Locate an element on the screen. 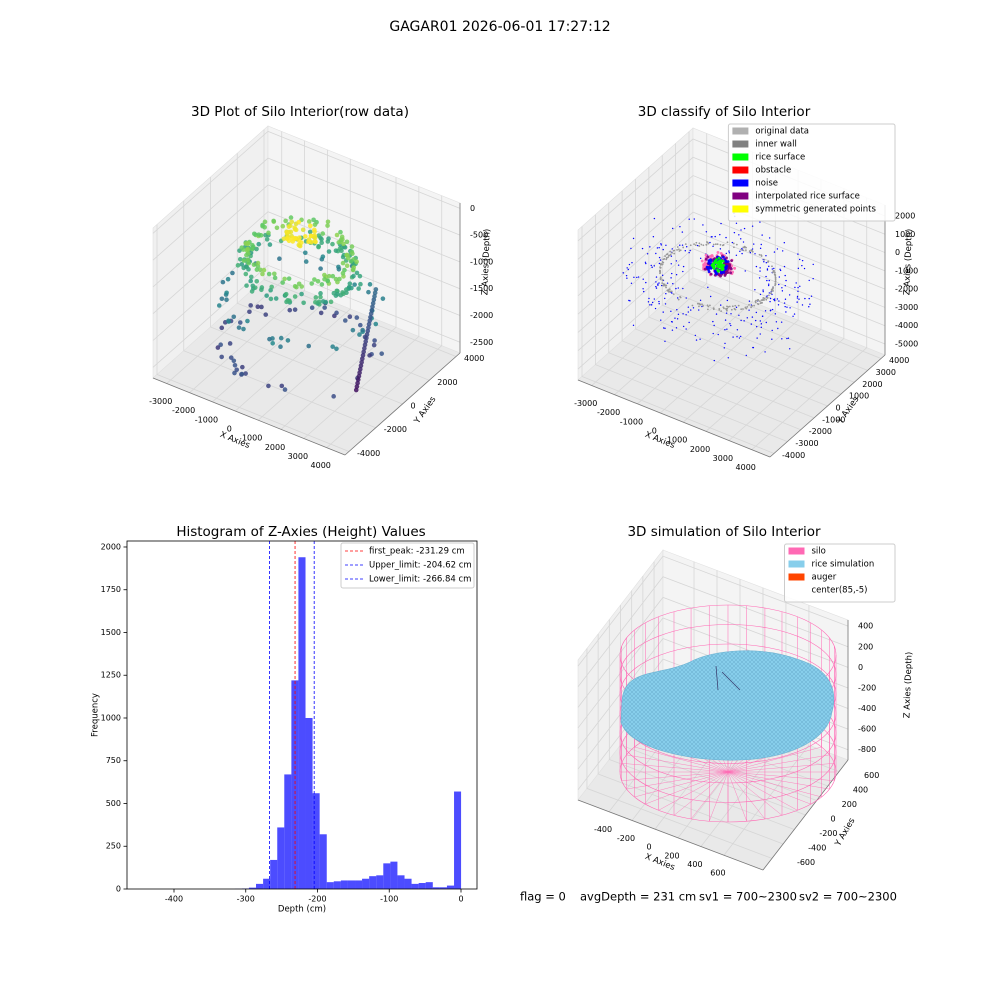 Image resolution: width=1000 pixels, height=1000 pixels. z-tick-label: -5000 is located at coordinates (906, 344).